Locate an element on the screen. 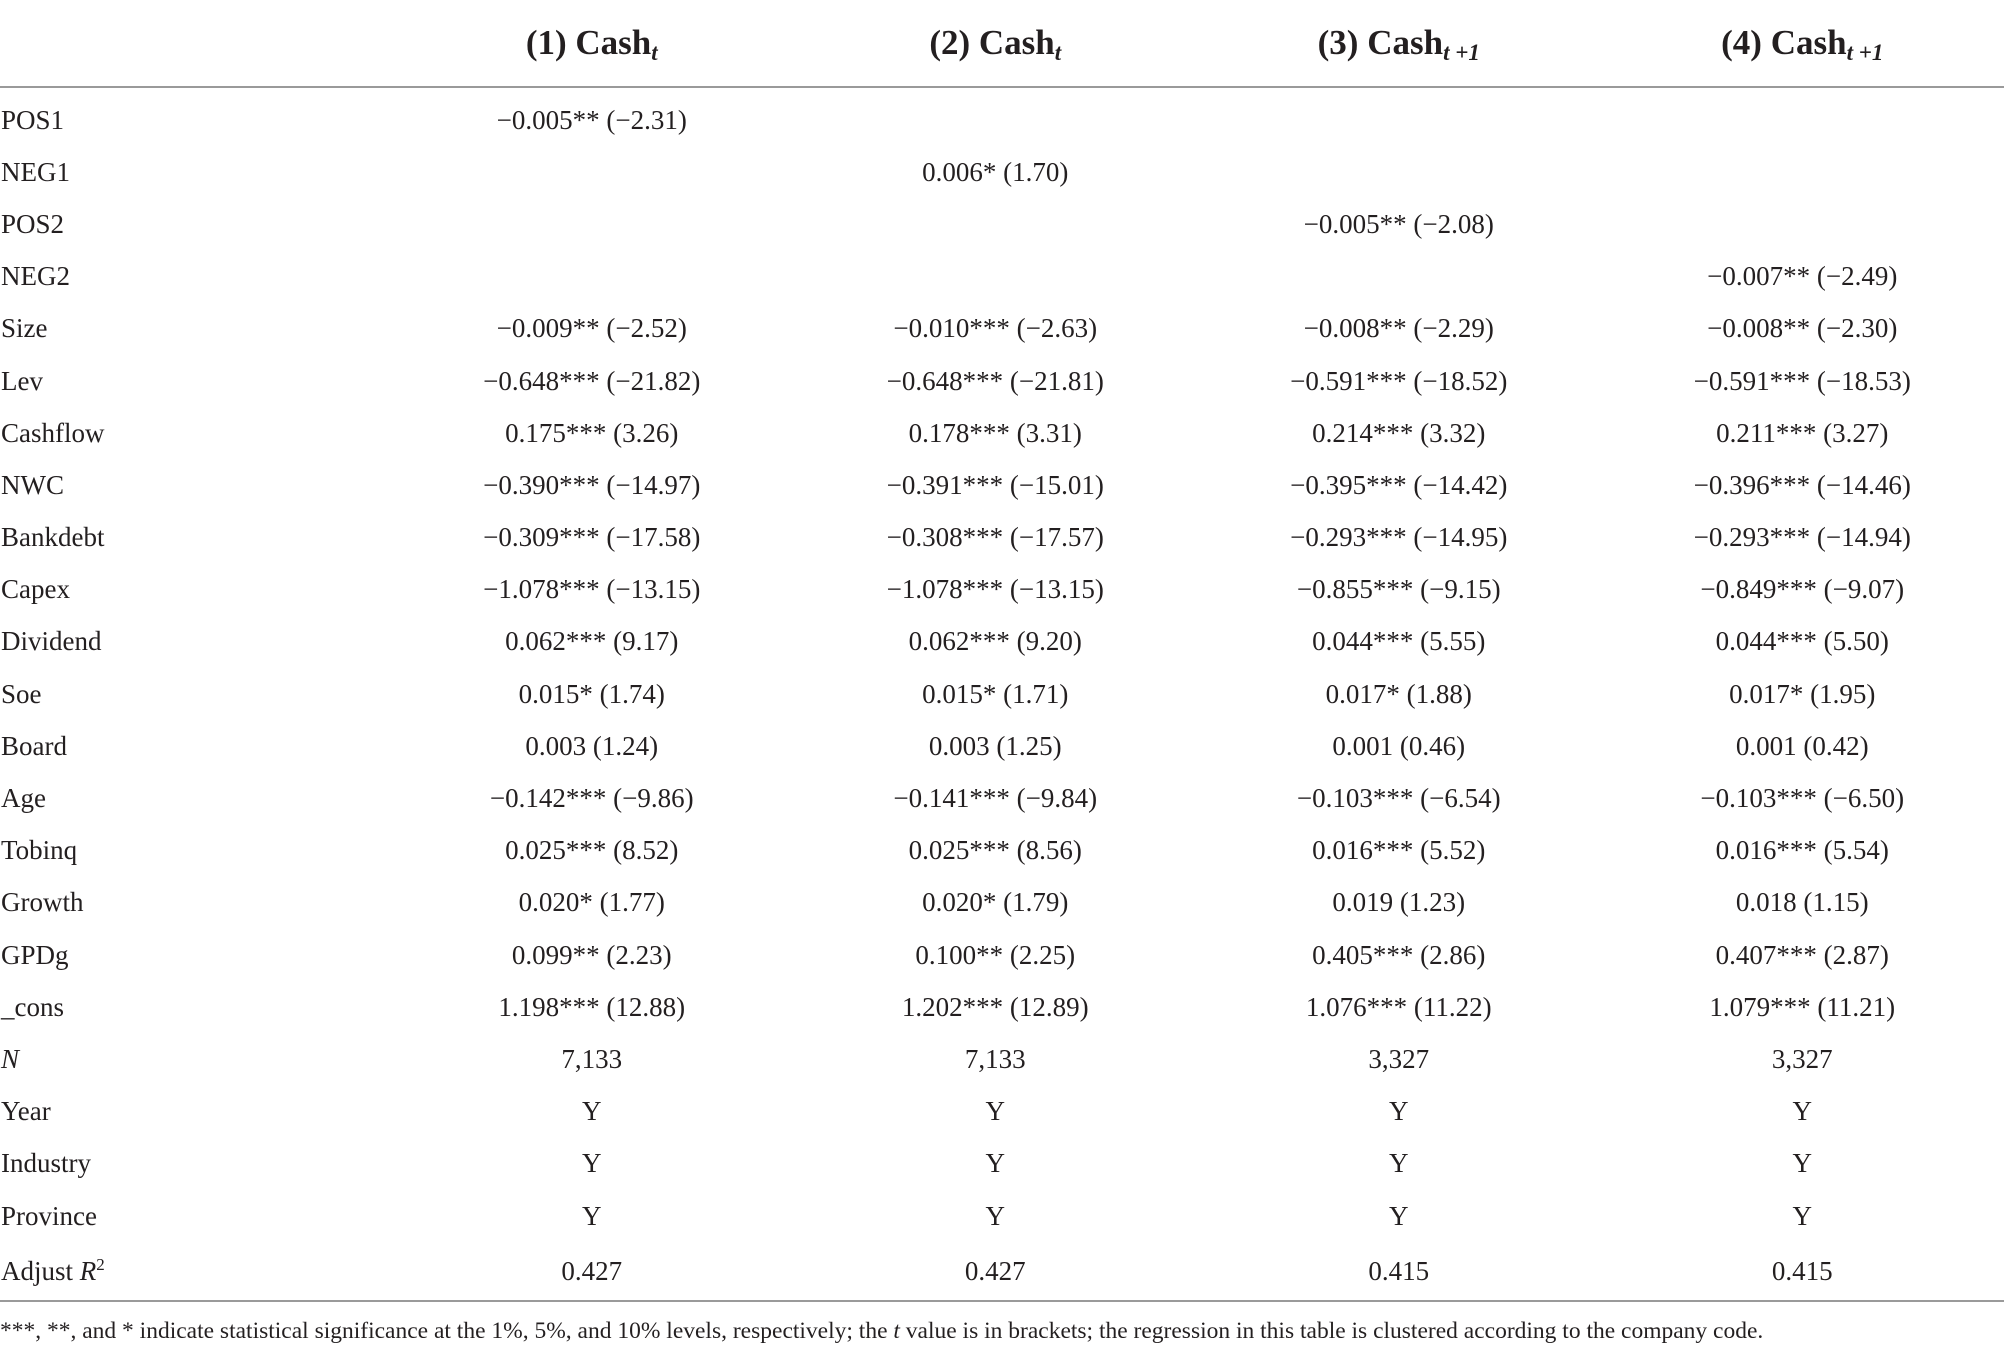 This screenshot has width=2004, height=1362. table-cell-col-1: 0.020* (1.77) is located at coordinates (591, 902).